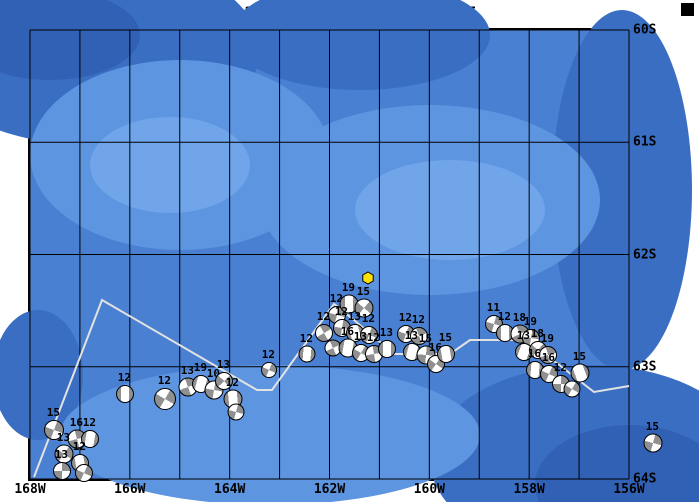 This screenshot has height=502, width=699. What do you see at coordinates (645, 142) in the screenshot?
I see `y-tick-label: 61S` at bounding box center [645, 142].